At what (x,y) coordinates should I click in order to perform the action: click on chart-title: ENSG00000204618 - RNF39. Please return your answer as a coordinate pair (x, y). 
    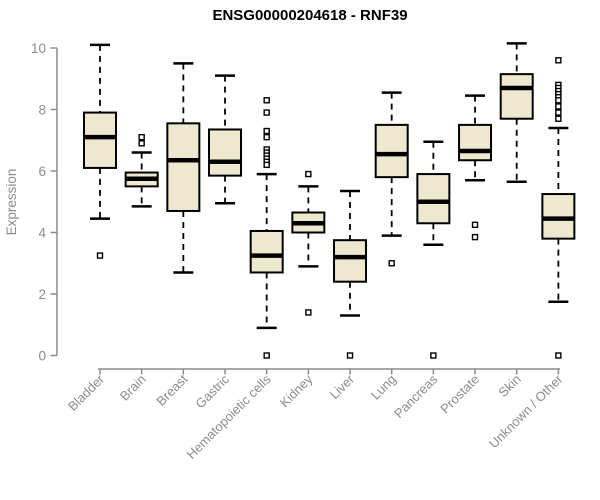
    Looking at the image, I should click on (309, 15).